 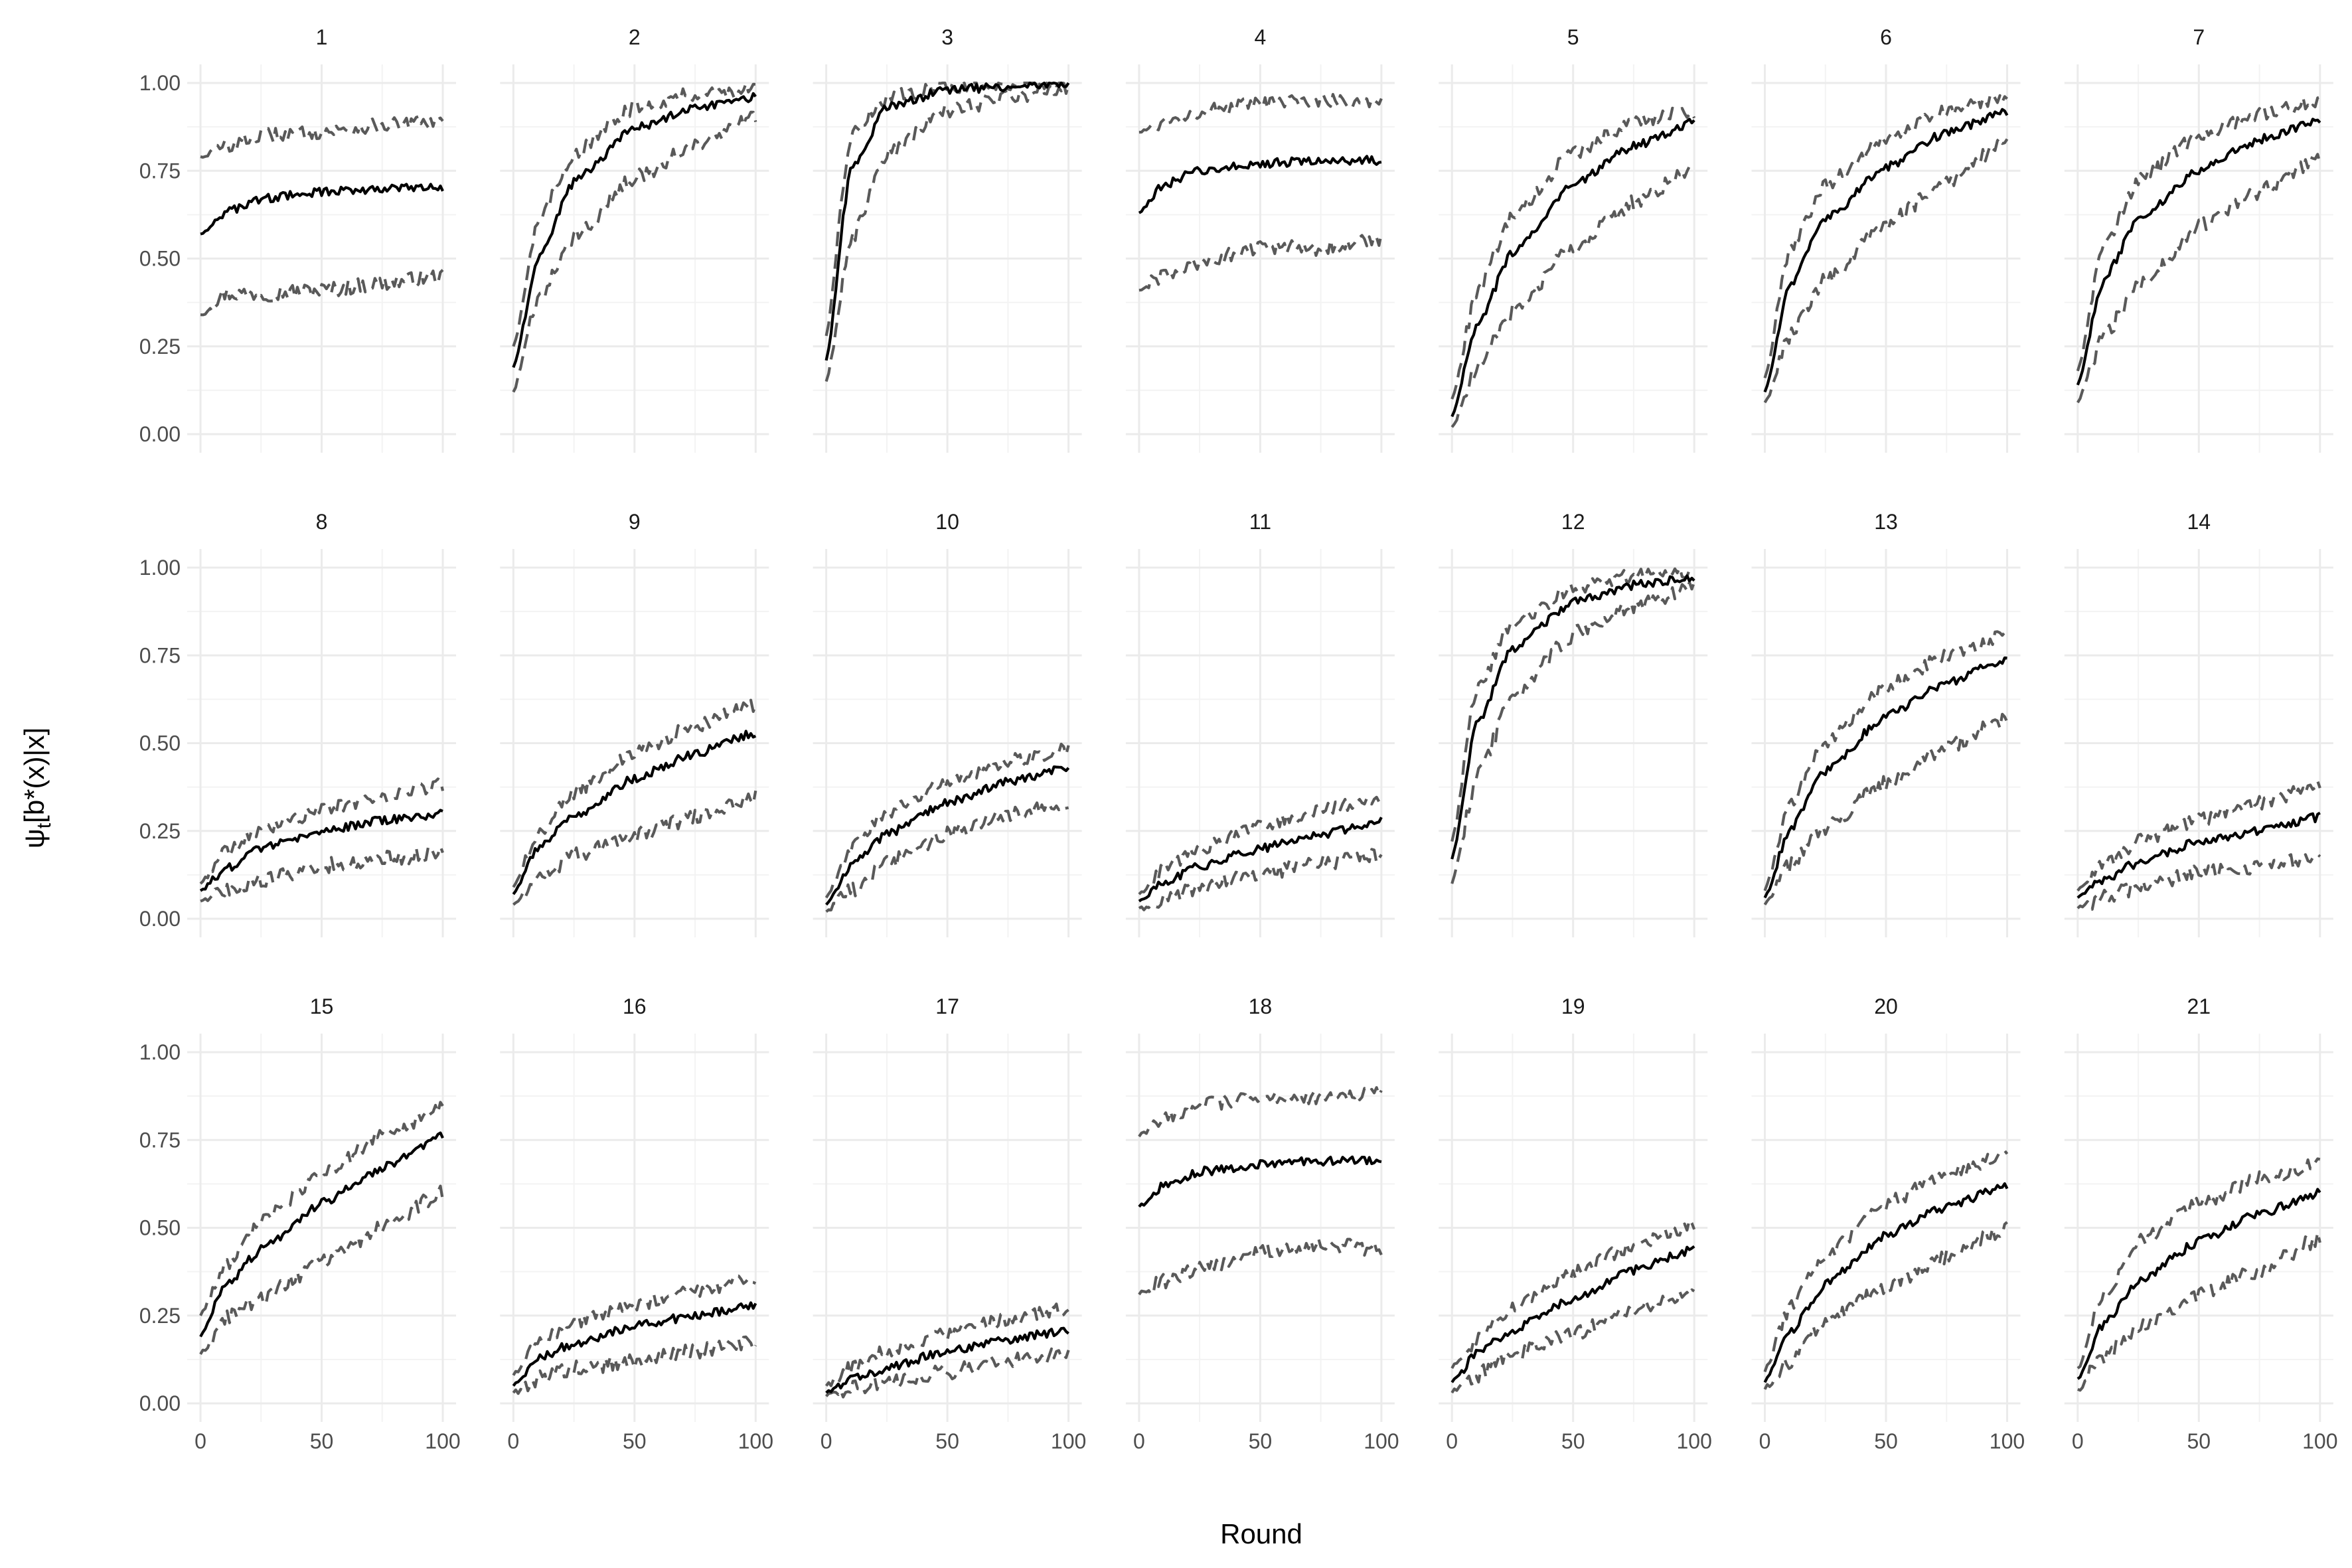 What do you see at coordinates (160, 1316) in the screenshot?
I see `y-tick-label: 0.25` at bounding box center [160, 1316].